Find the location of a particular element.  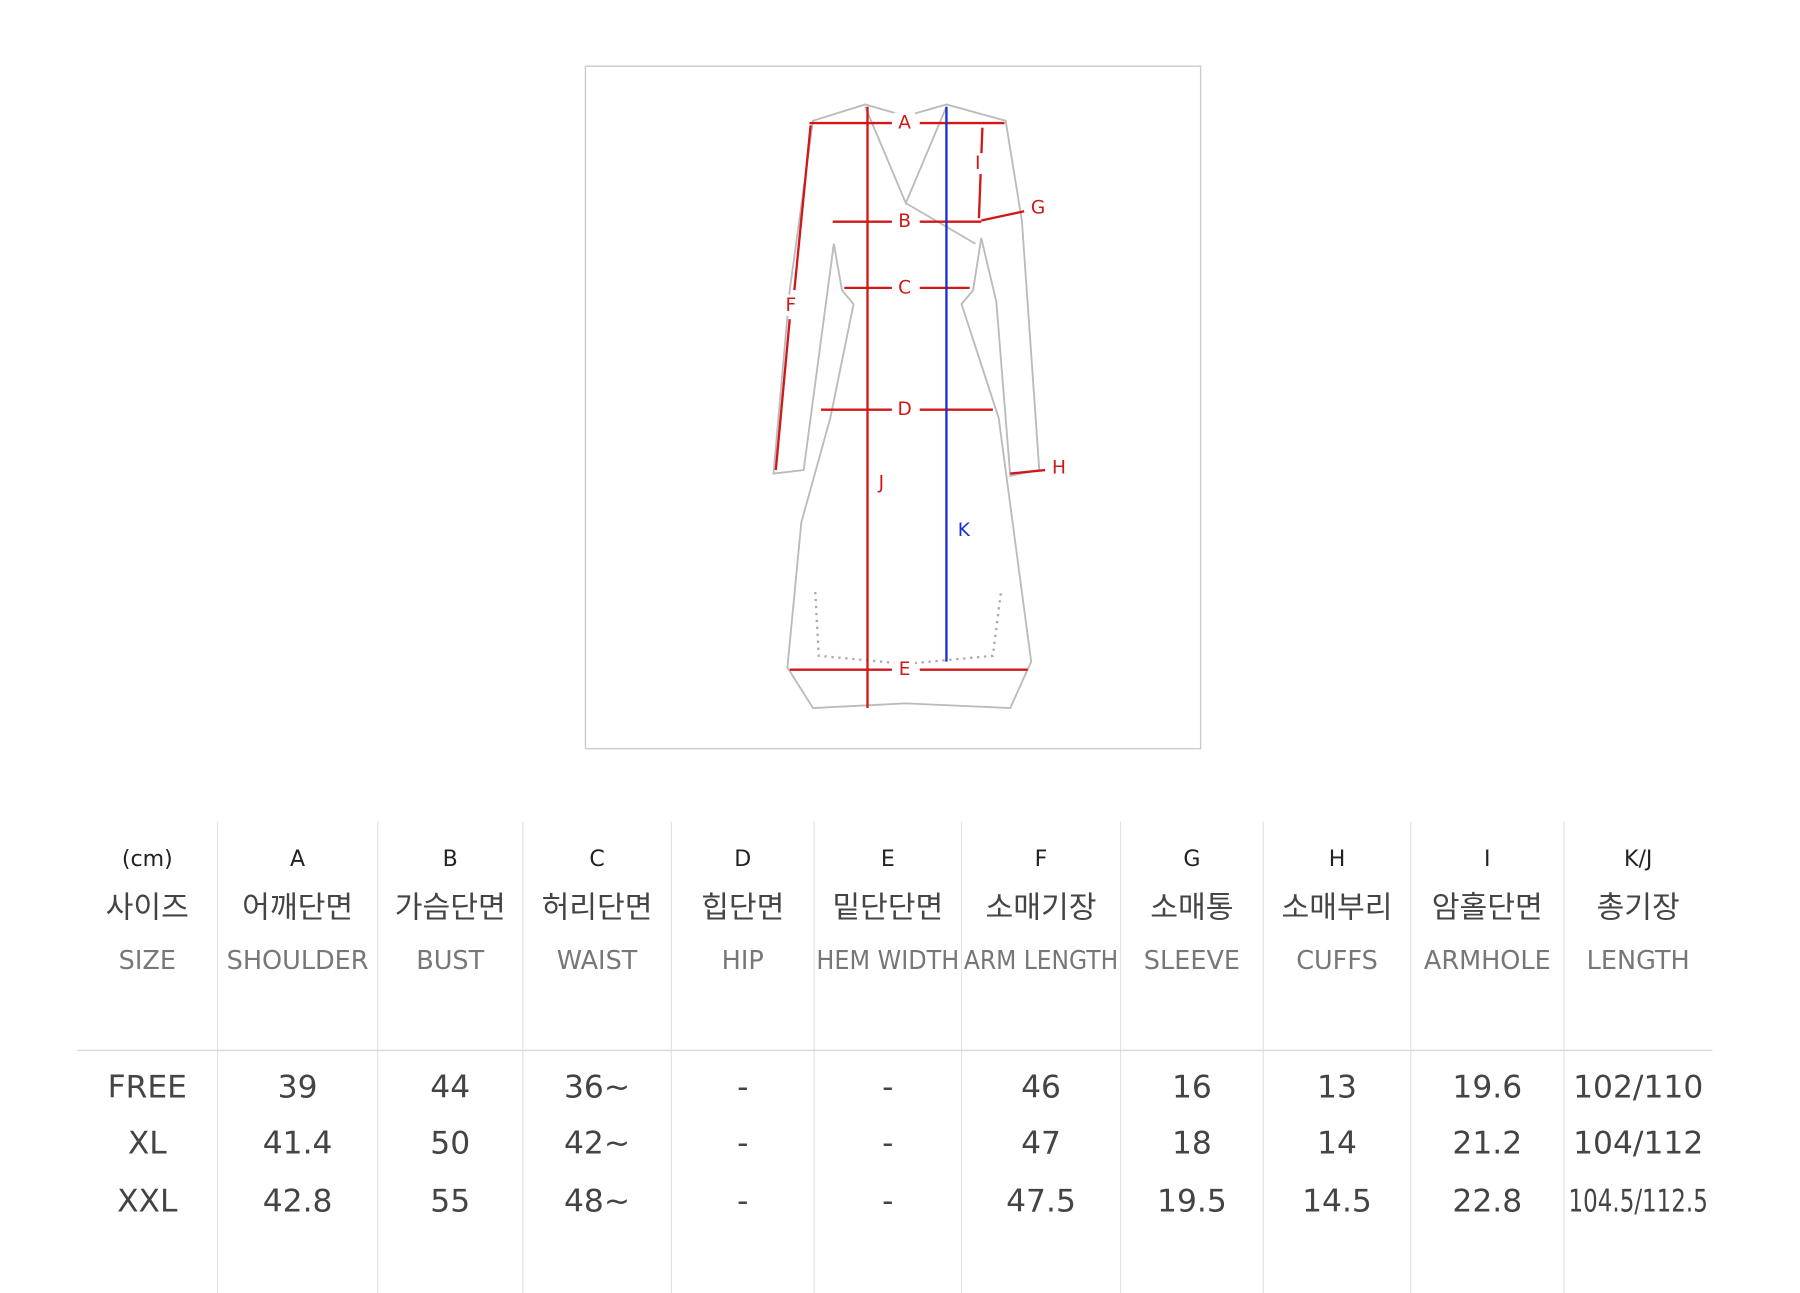

measure-label: G is located at coordinates (1038, 207).